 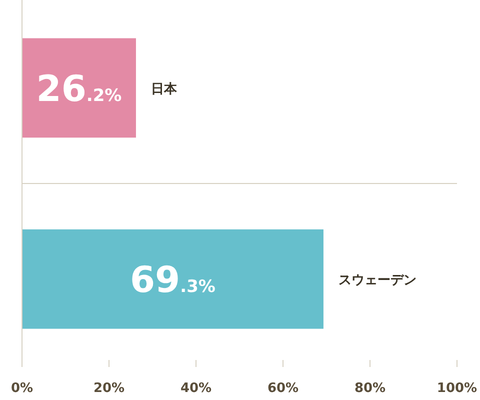 What do you see at coordinates (196, 388) in the screenshot?
I see `x-tick-label: 40%` at bounding box center [196, 388].